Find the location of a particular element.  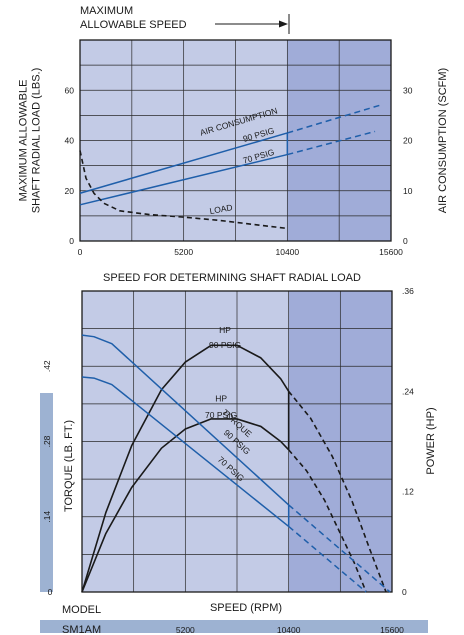

chart1-annotation-load: LOAD is located at coordinates (221, 209).